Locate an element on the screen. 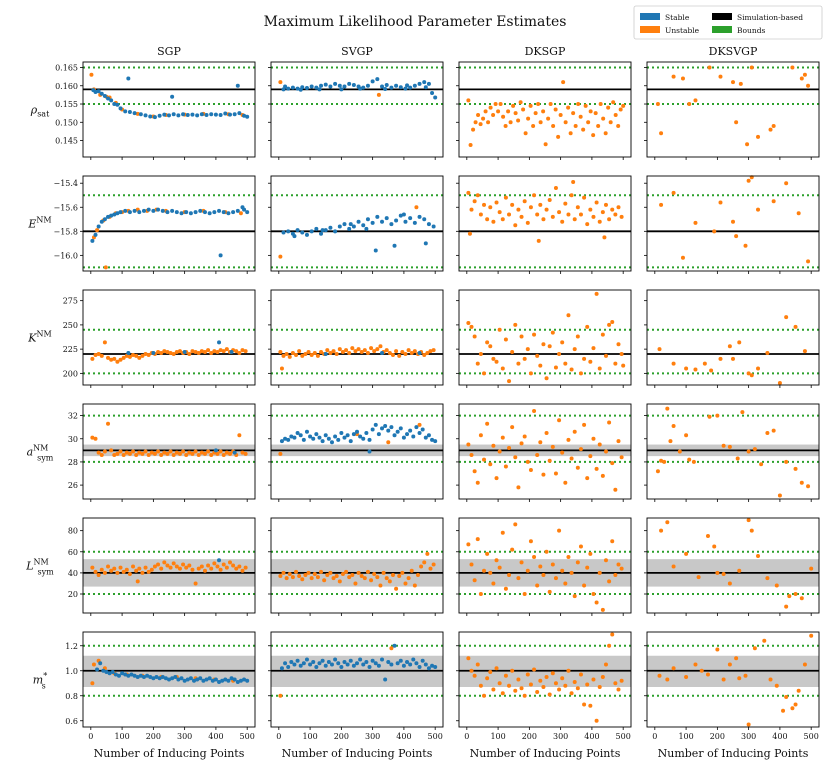  panel-rho-sat-dksgp is located at coordinates (544, 110).